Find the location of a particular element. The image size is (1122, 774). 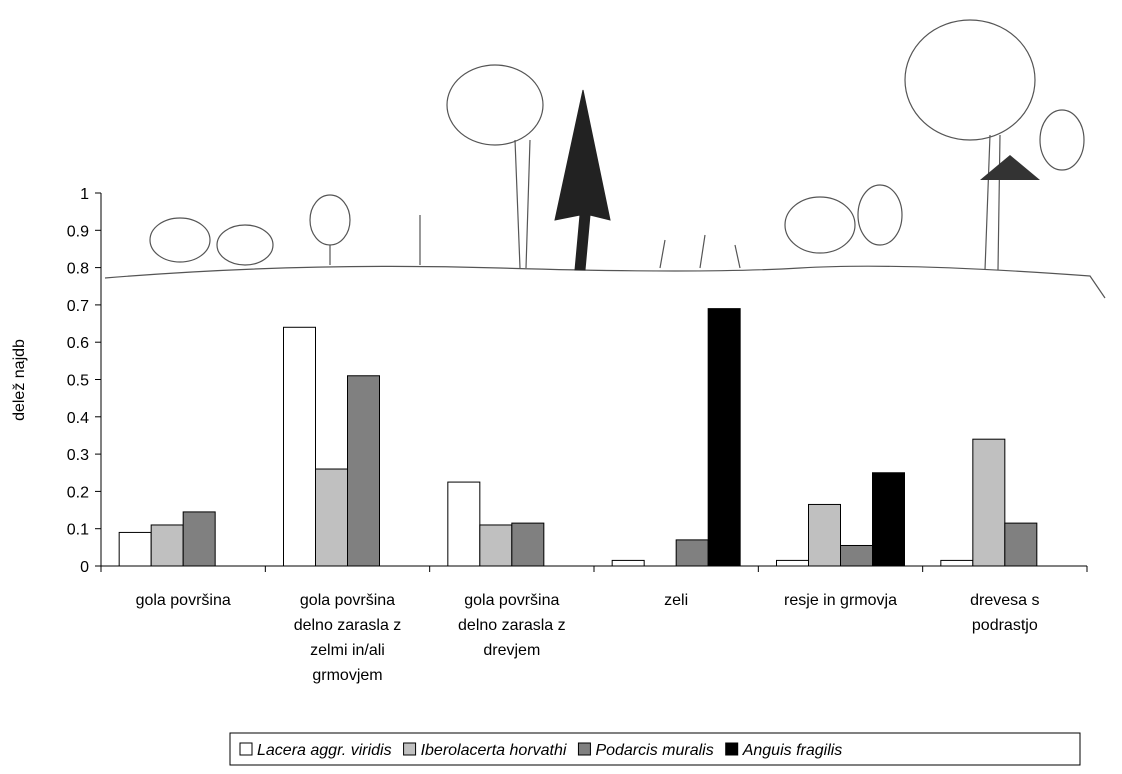

y-axis-label: delež najdb is located at coordinates (19, 380).